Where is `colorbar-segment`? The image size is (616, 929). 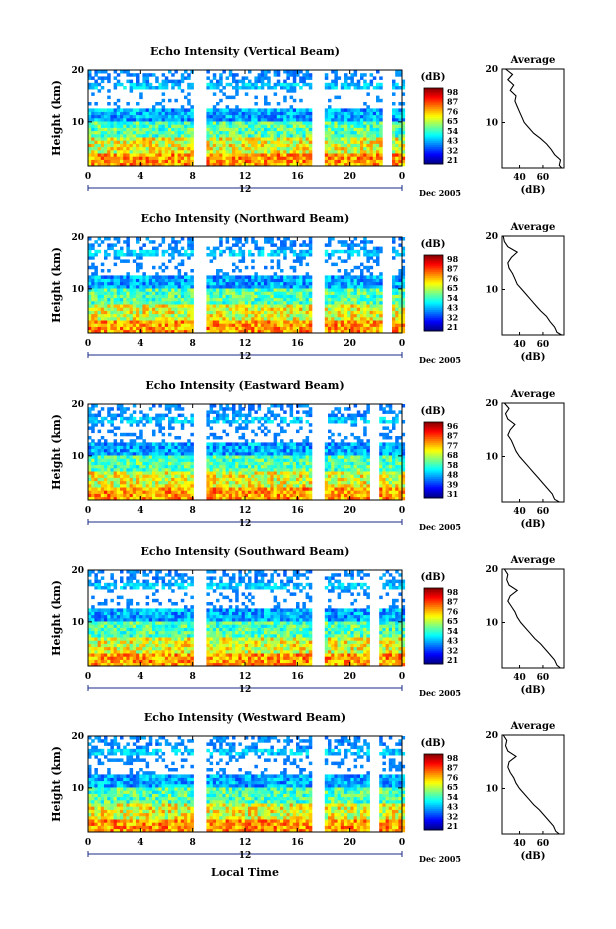
colorbar-segment is located at coordinates (433, 273).